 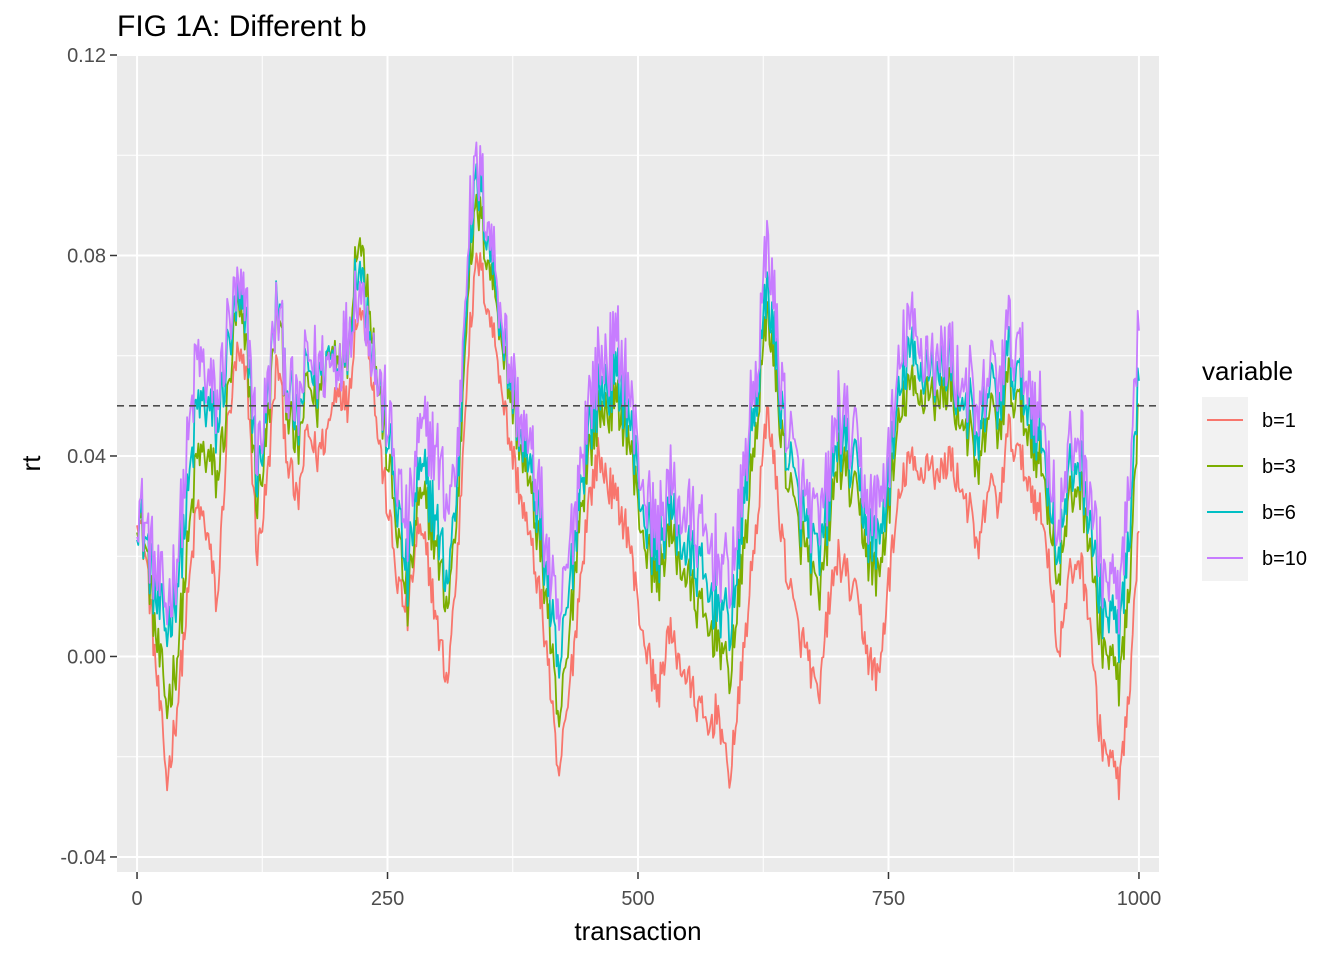 I want to click on x-axis-title: transaction, so click(x=637, y=931).